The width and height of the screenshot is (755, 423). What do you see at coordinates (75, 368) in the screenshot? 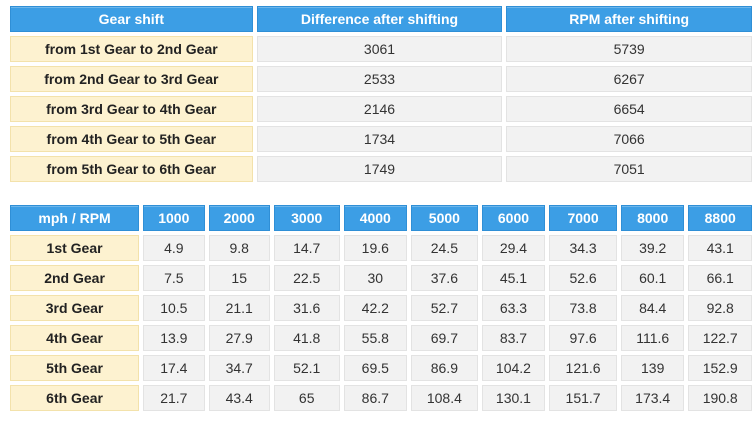
I see `gear-label: 5th Gear` at bounding box center [75, 368].